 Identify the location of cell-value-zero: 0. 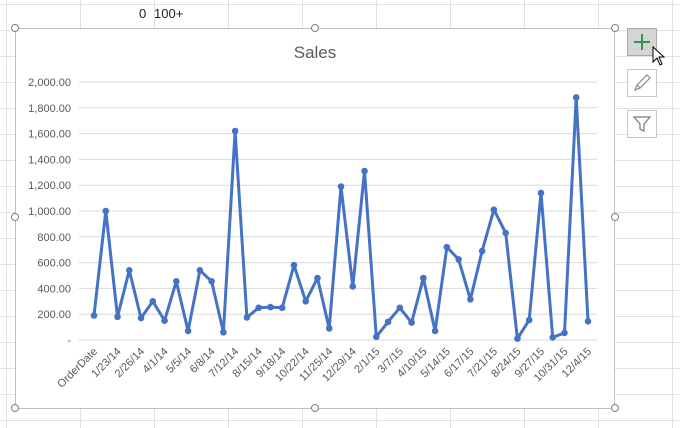
(143, 13).